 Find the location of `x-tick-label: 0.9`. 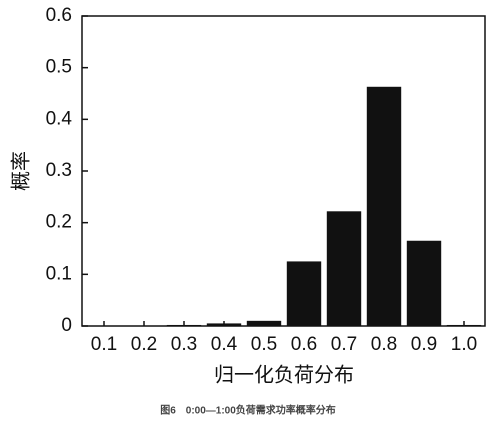

x-tick-label: 0.9 is located at coordinates (424, 344).